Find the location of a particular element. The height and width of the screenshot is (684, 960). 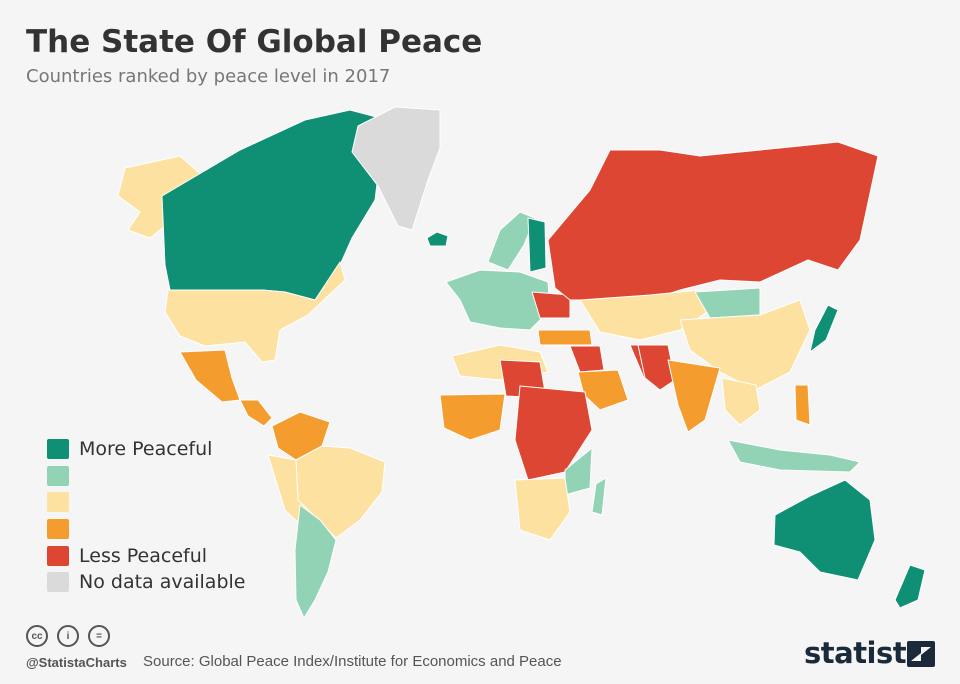

map-region-philippines is located at coordinates (802, 405).